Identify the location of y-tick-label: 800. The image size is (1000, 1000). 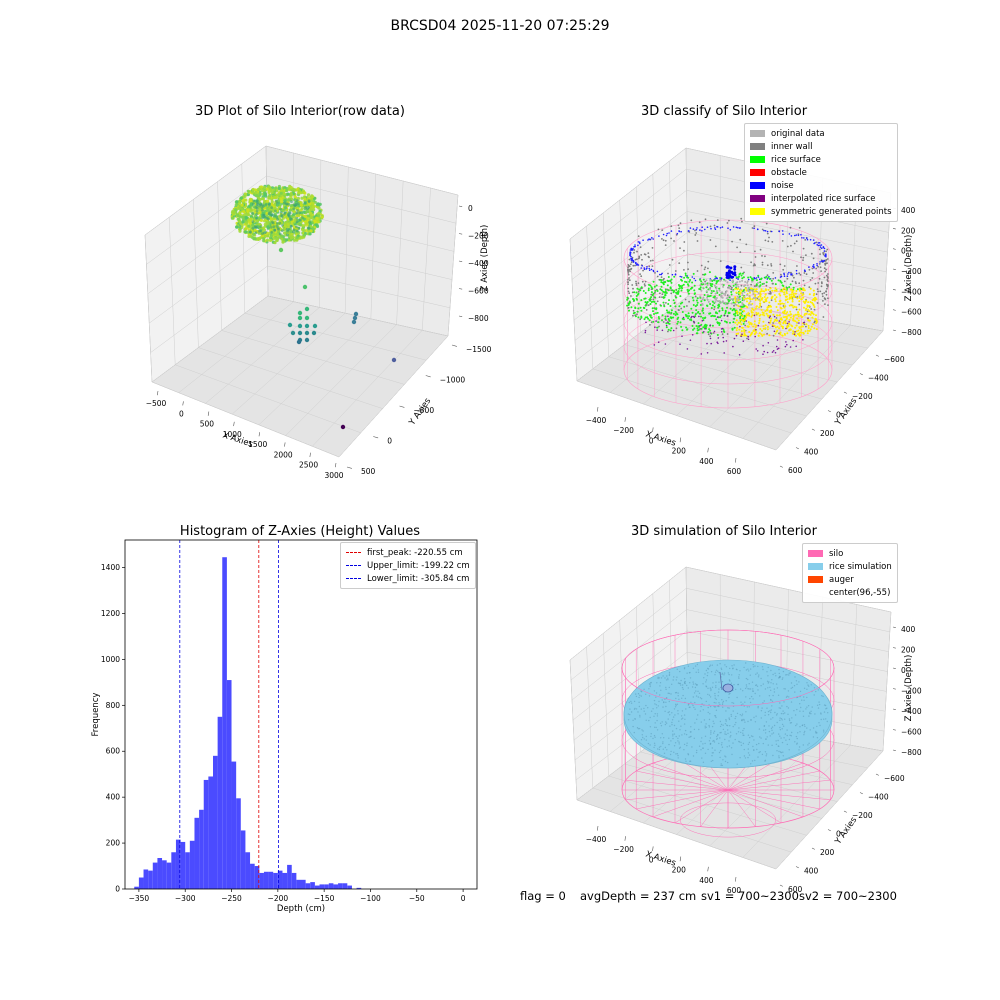
(113, 705).